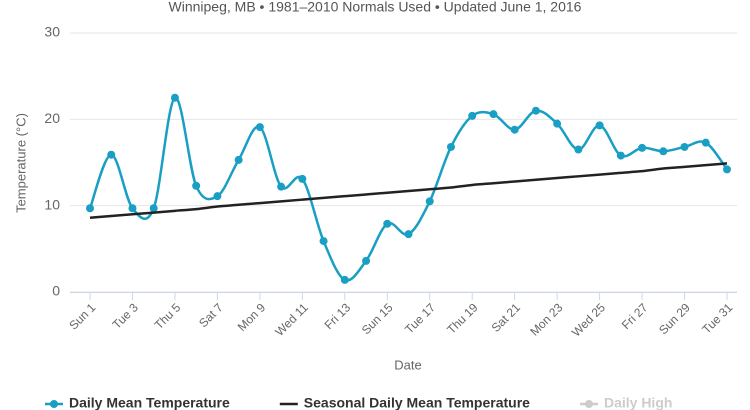 This screenshot has height=410, width=750. What do you see at coordinates (338, 316) in the screenshot?
I see `x-tick-label: Fri 13` at bounding box center [338, 316].